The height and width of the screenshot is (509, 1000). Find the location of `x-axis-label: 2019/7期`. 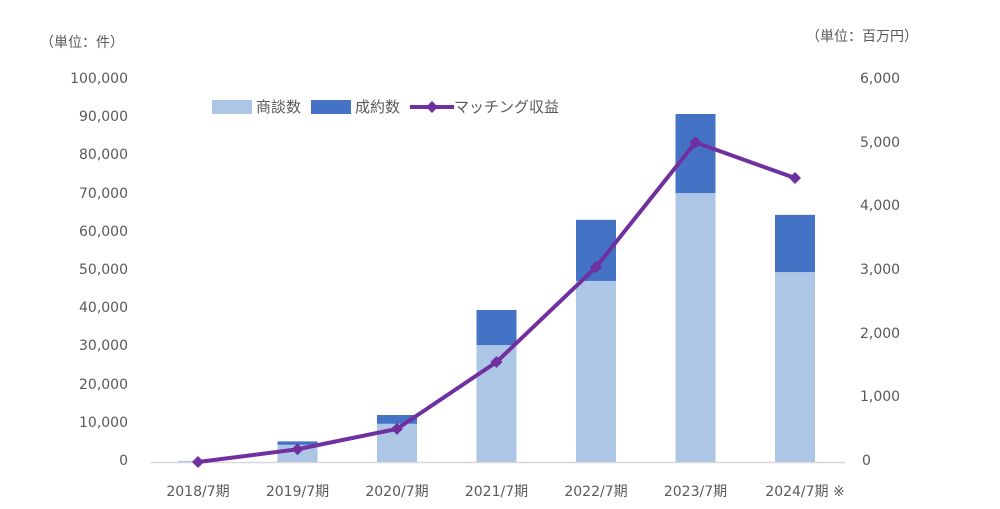

x-axis-label: 2019/7期 is located at coordinates (297, 492).